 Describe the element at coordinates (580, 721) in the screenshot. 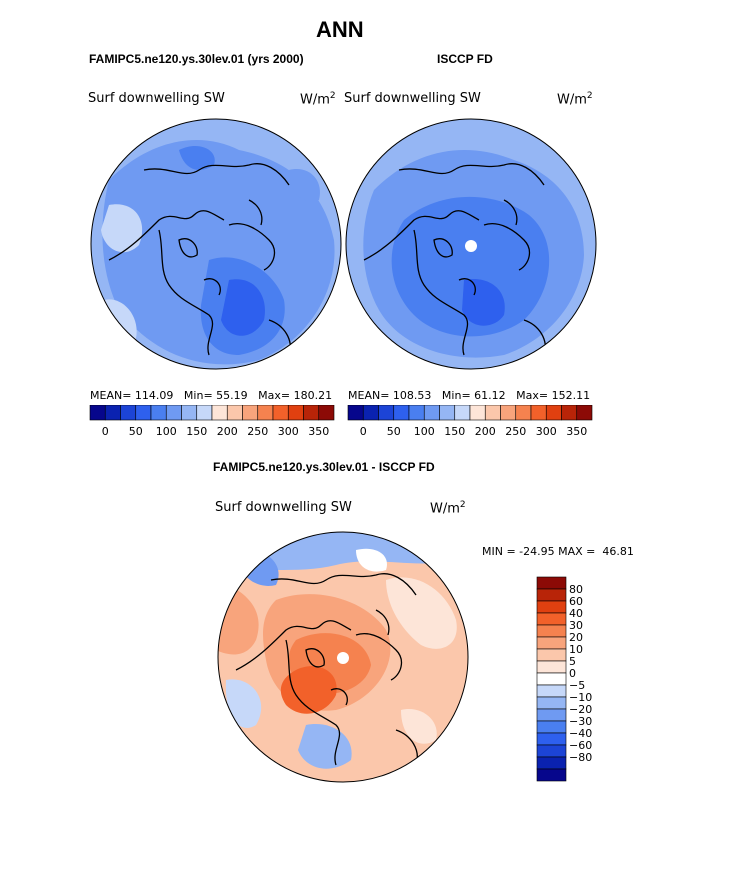

I see `diff-colorbar-tick-label: −30` at that location.